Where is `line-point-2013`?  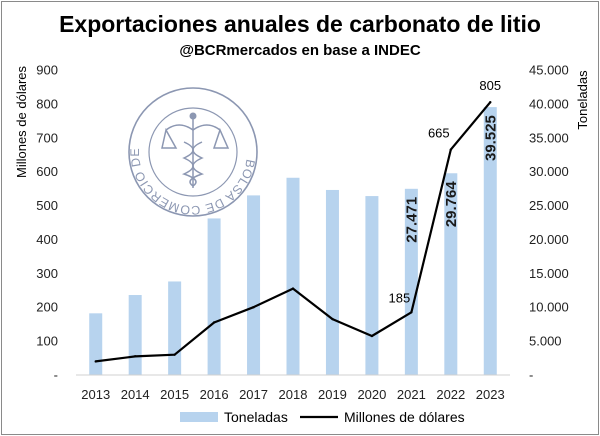
line-point-2013 is located at coordinates (95, 361).